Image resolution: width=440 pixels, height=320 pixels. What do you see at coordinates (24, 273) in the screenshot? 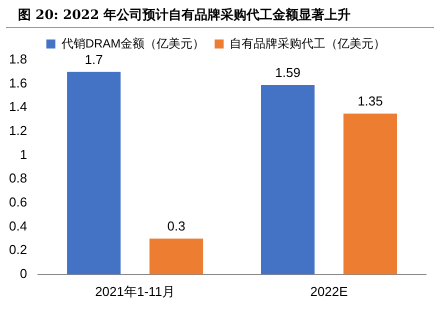
I see `y-tick-label: 0` at bounding box center [24, 273].